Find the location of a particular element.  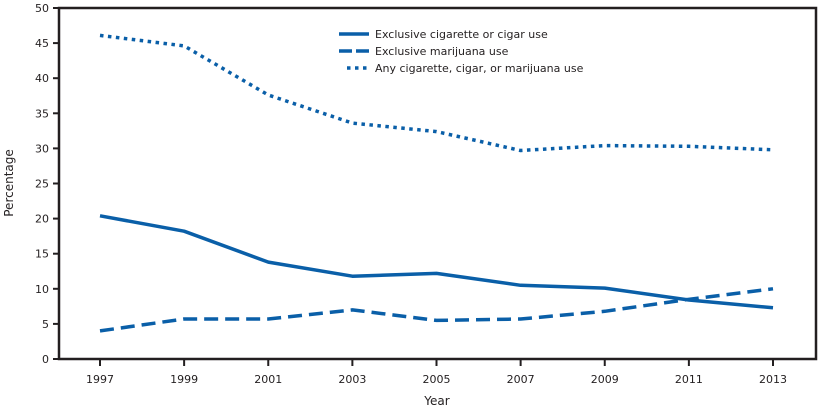

x-tick-label: 1997 is located at coordinates (100, 379).